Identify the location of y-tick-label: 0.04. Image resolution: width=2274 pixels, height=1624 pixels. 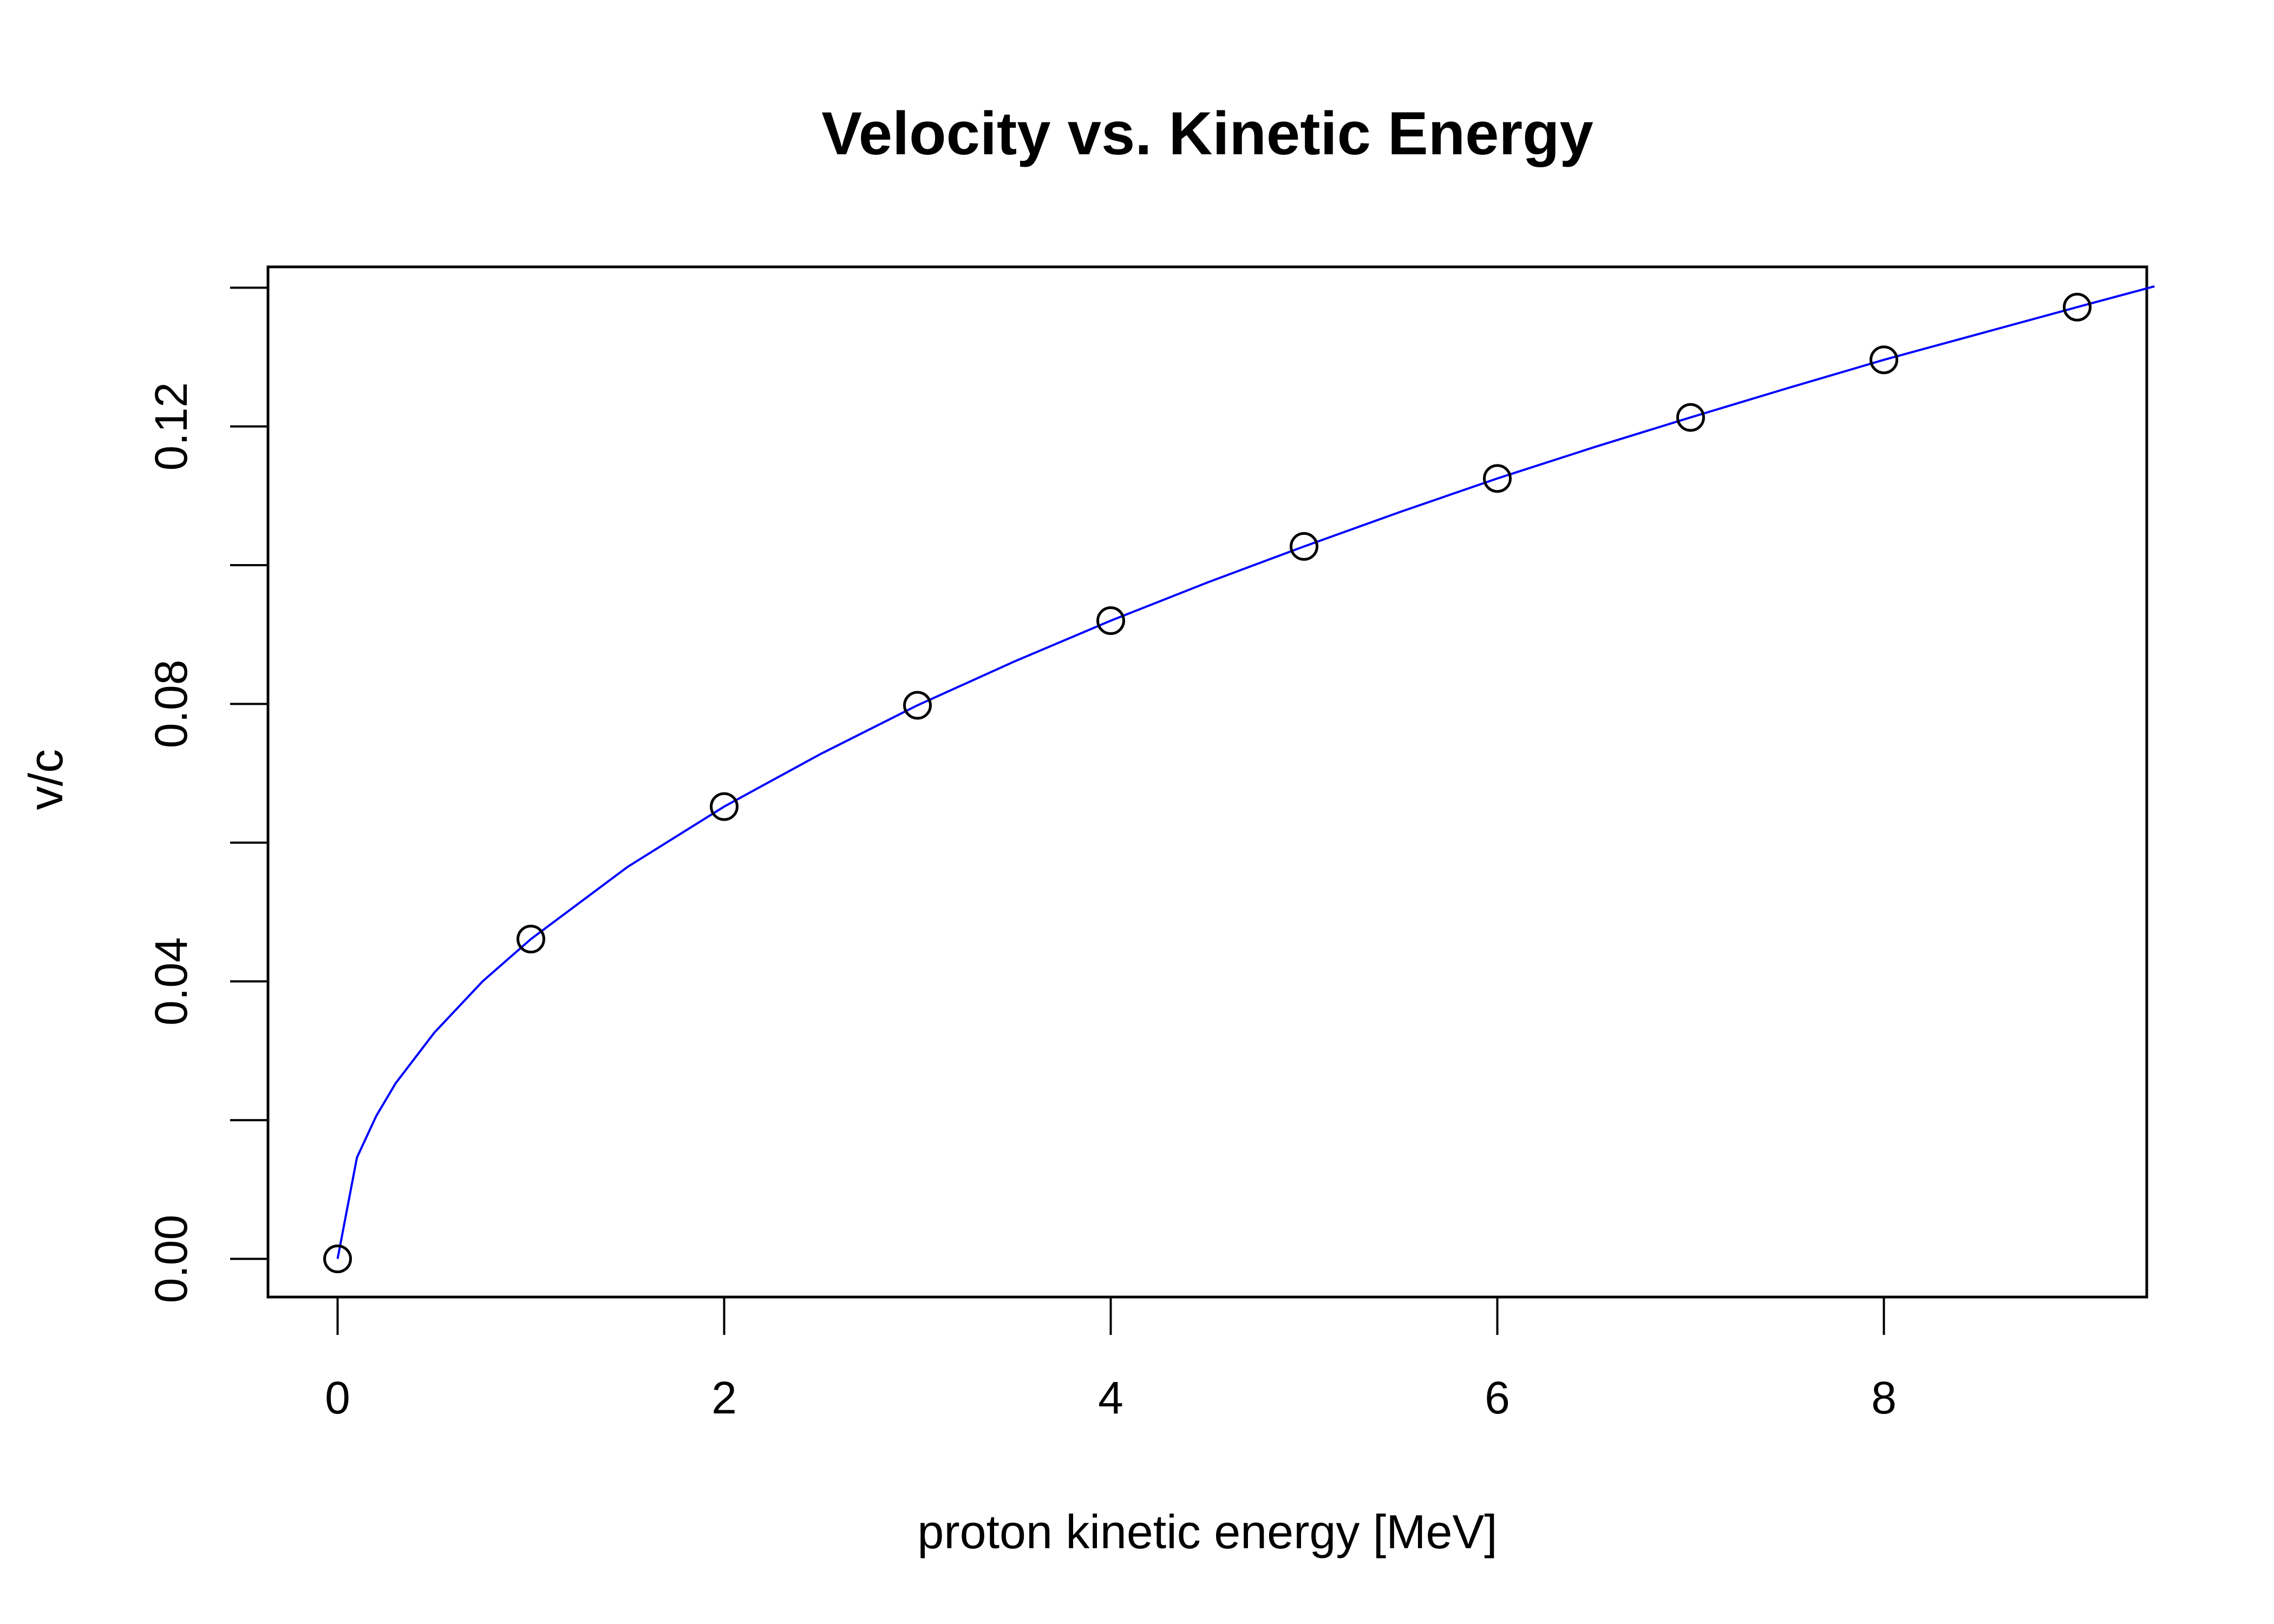
(172, 981).